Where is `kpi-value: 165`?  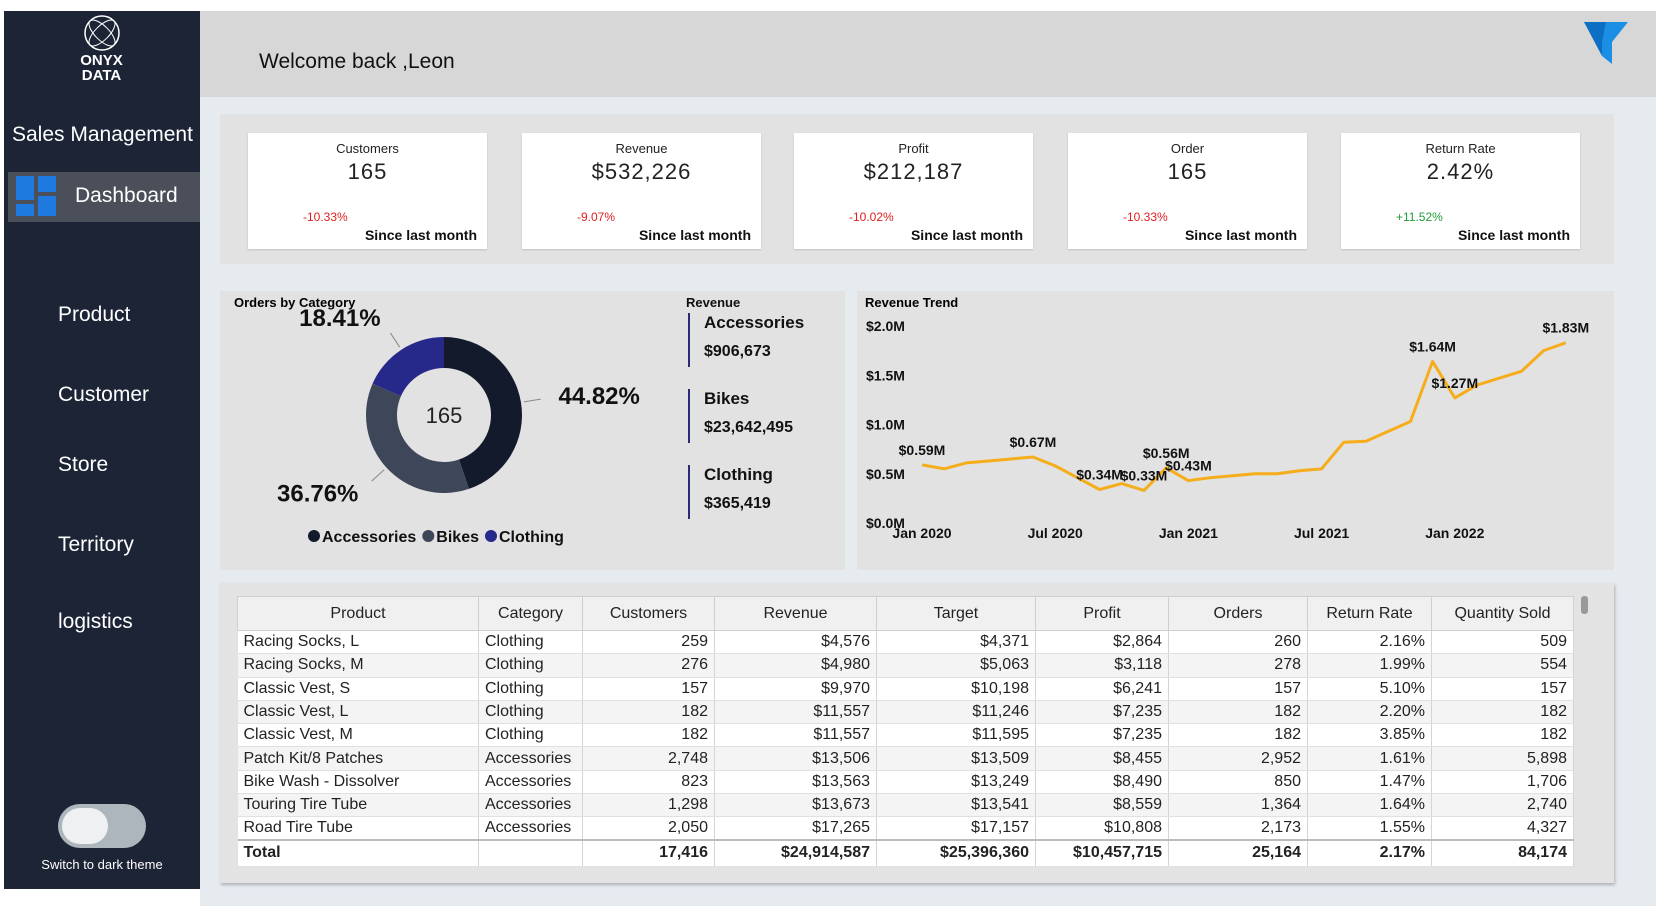 kpi-value: 165 is located at coordinates (1187, 171).